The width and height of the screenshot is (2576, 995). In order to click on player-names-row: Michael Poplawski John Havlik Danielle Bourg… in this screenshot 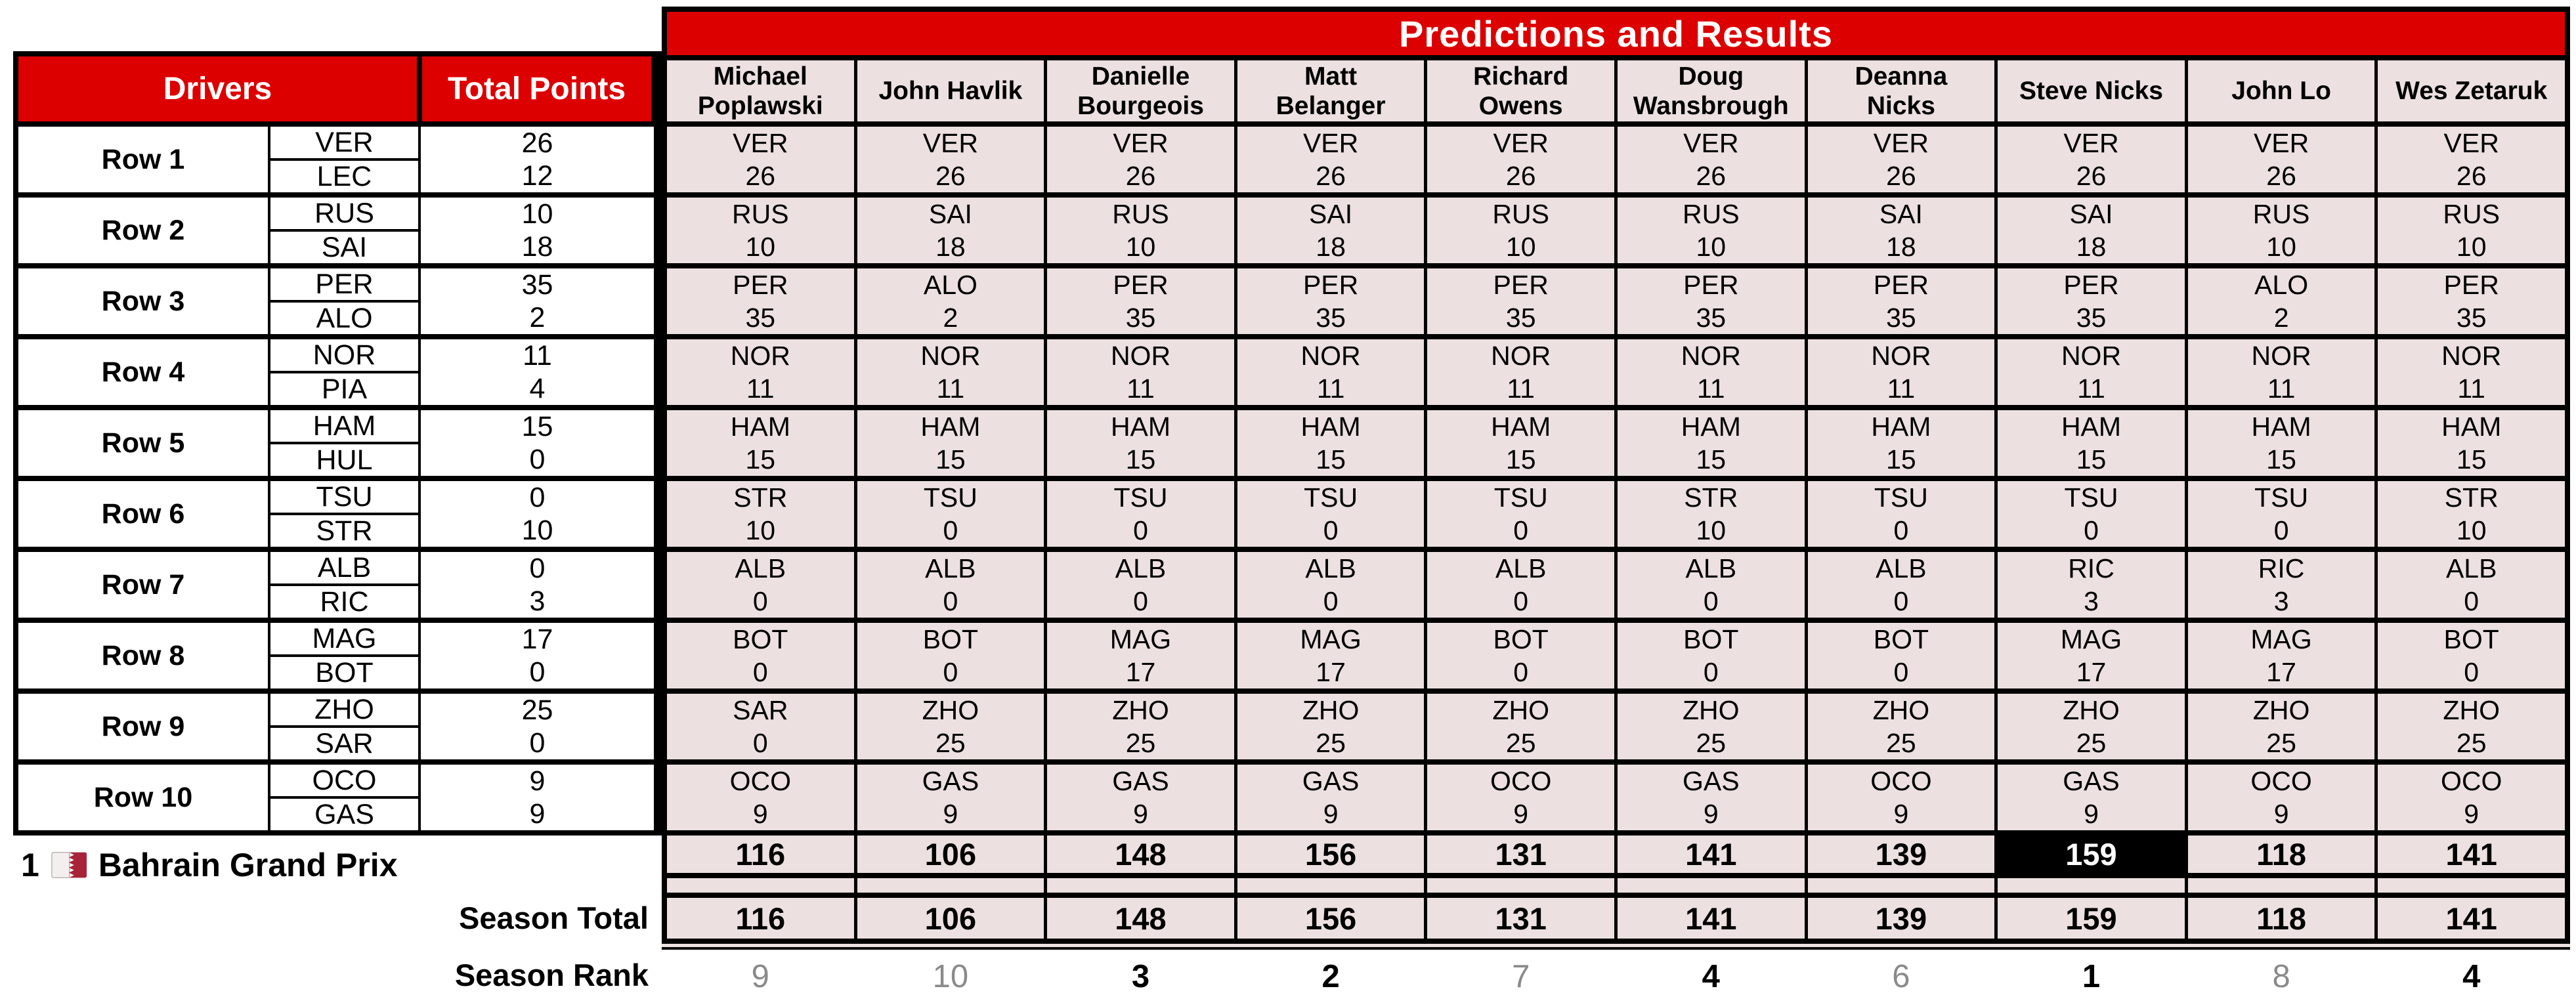, I will do `click(1616, 90)`.